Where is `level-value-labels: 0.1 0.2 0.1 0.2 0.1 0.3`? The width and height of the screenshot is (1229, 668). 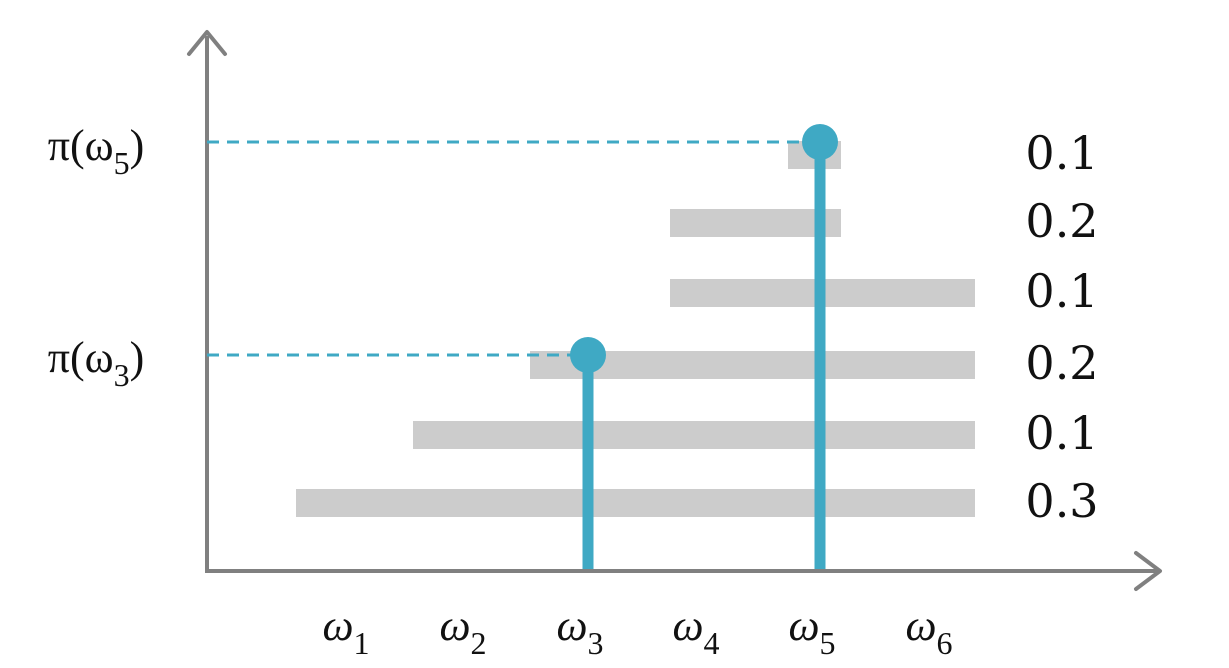 level-value-labels: 0.1 0.2 0.1 0.2 0.1 0.3 is located at coordinates (1061, 327).